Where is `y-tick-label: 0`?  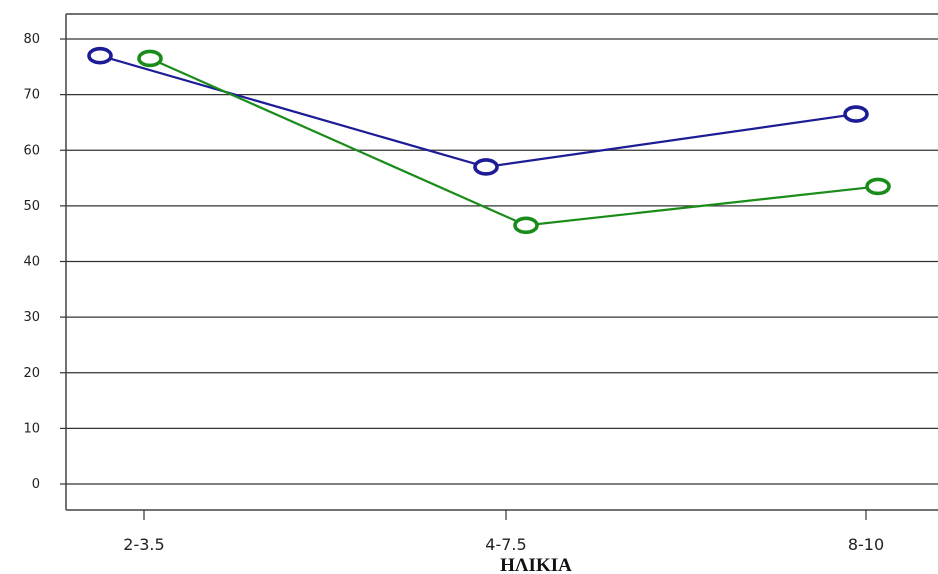 y-tick-label: 0 is located at coordinates (36, 484).